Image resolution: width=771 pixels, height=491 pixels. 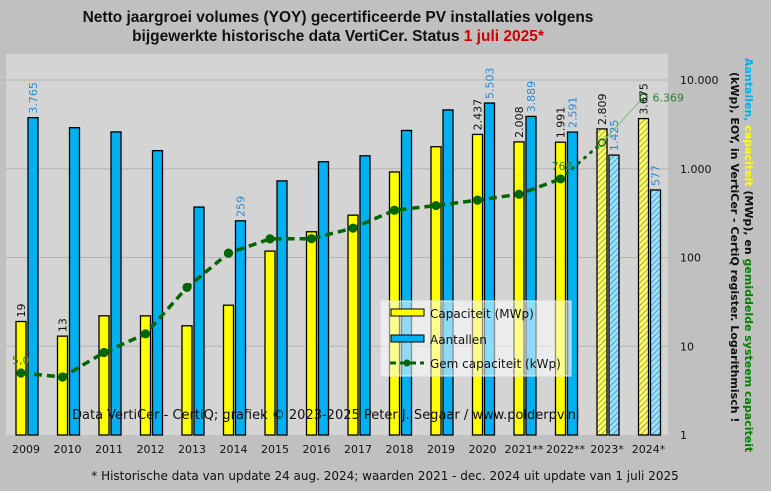 What do you see at coordinates (561, 123) in the screenshot?
I see `data-label: 1.991` at bounding box center [561, 123].